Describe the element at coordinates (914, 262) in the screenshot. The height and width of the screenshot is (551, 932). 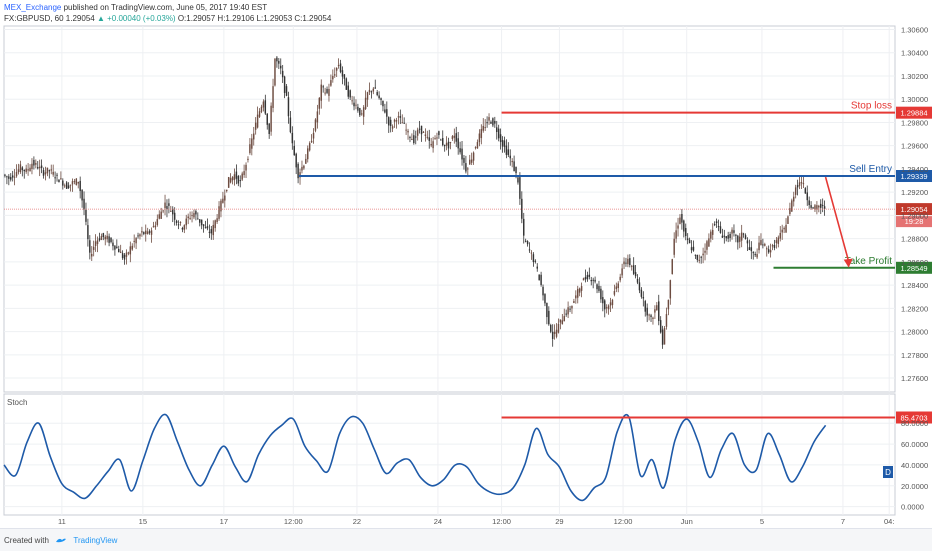
I see `price-tick-label: 1.28600` at that location.